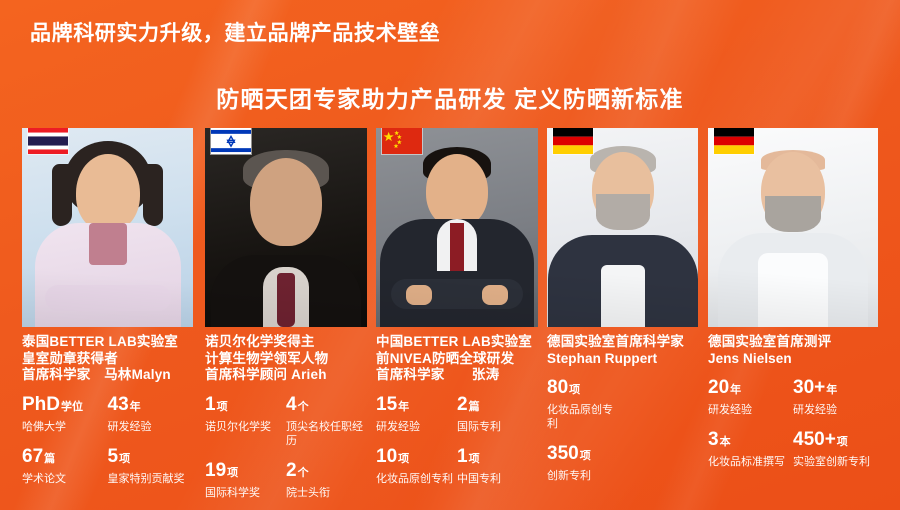 The height and width of the screenshot is (510, 900). What do you see at coordinates (569, 476) in the screenshot?
I see `stat-label: 创新专利` at bounding box center [569, 476].